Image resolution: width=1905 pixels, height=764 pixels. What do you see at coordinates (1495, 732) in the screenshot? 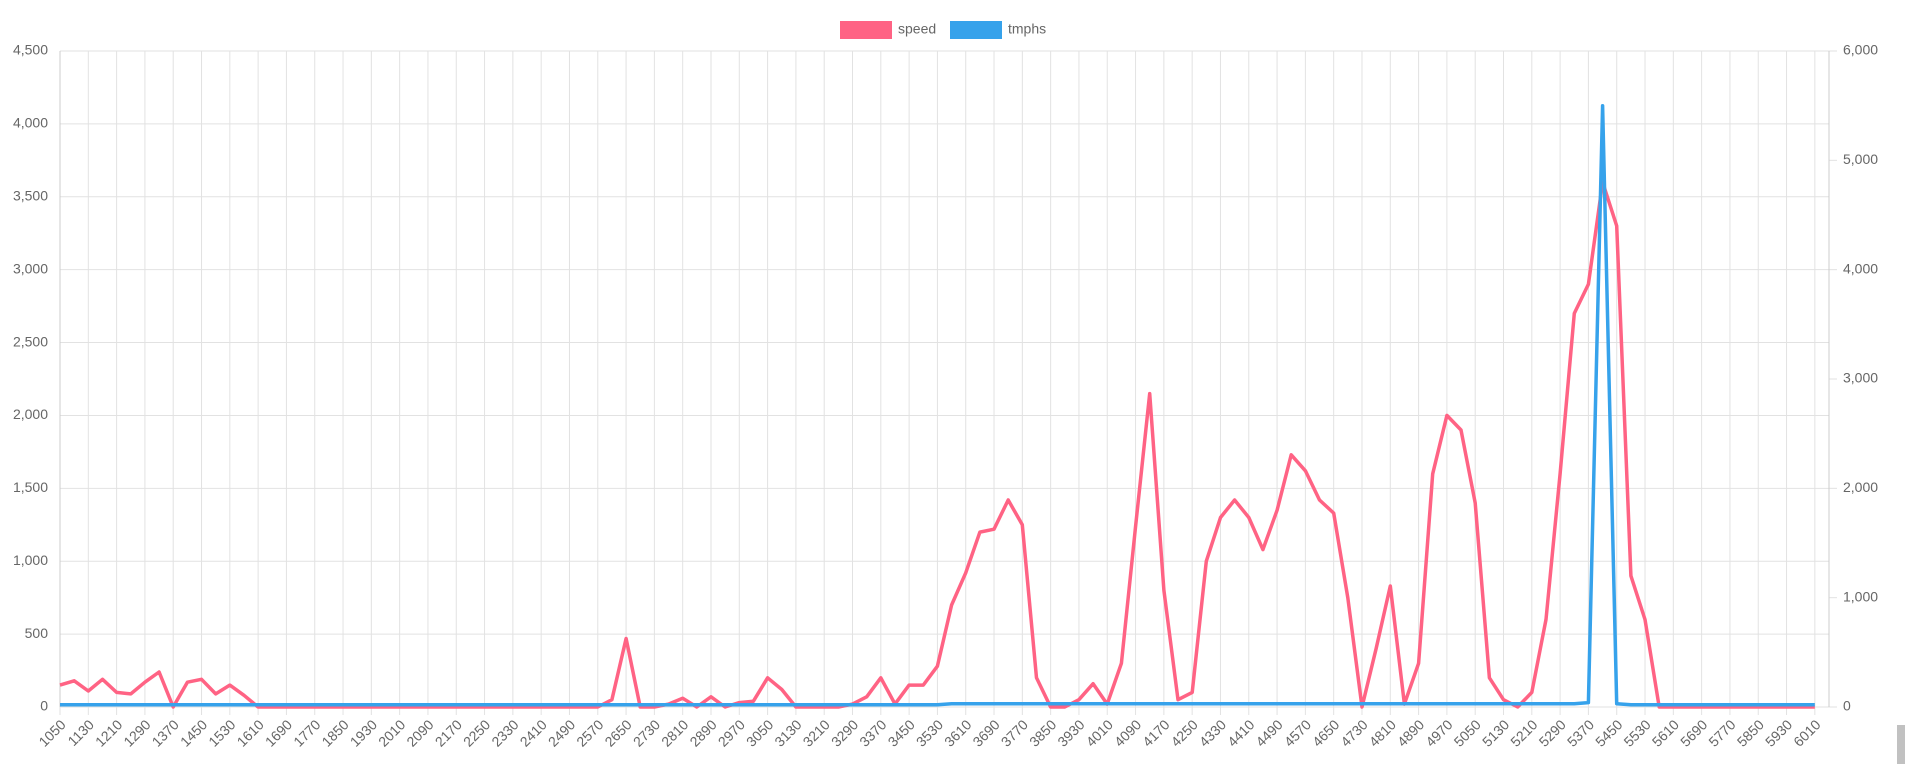
I see `x-tick-label: 5130` at bounding box center [1495, 732].